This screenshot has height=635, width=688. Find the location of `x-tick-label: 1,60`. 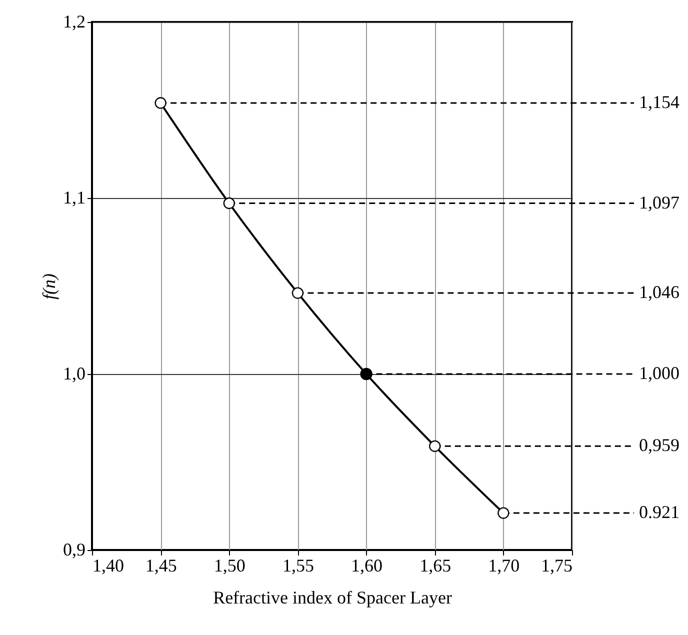

x-tick-label: 1,60 is located at coordinates (367, 566).